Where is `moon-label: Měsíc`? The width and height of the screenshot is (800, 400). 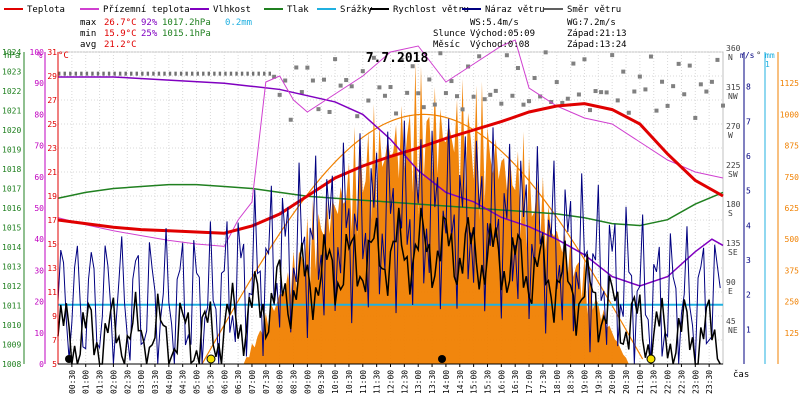
moon-label: Měsíc is located at coordinates (446, 45).